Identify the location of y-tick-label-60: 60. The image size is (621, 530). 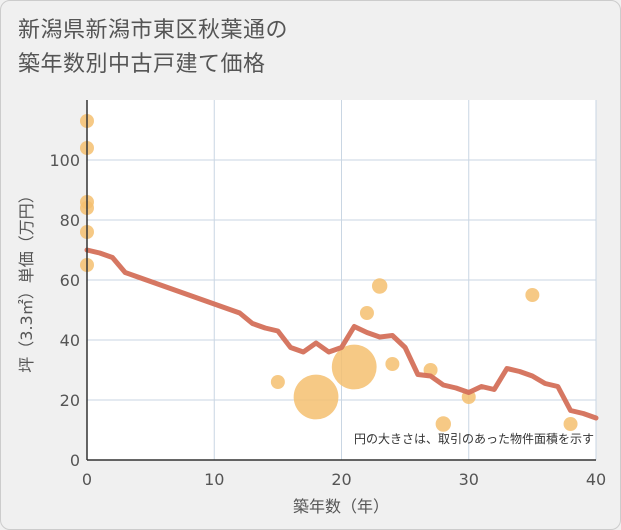
(70, 280).